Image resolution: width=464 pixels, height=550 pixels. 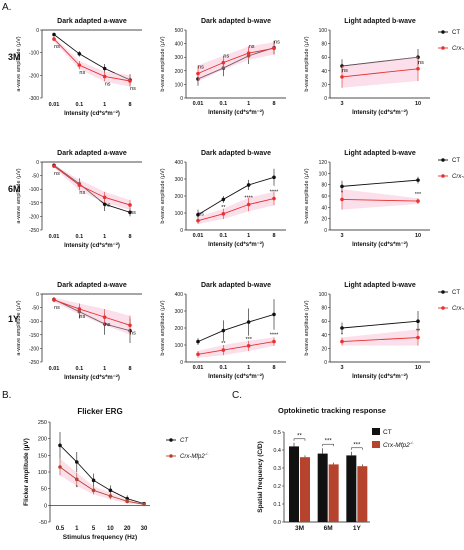 What do you see at coordinates (60, 529) in the screenshot?
I see `x-tick-label: 0.5` at bounding box center [60, 529].